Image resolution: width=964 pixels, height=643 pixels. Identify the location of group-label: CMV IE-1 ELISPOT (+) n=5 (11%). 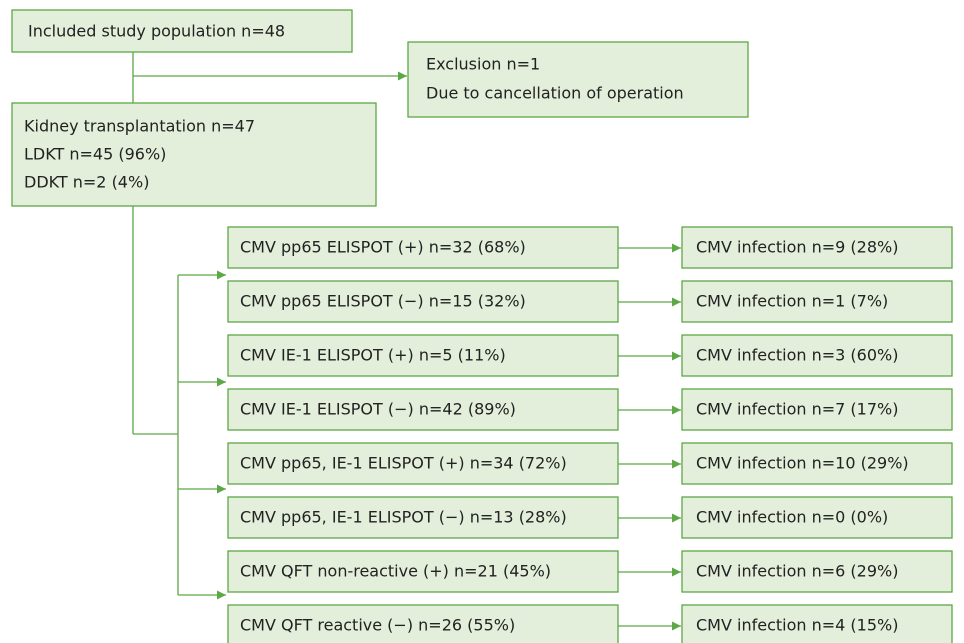
(373, 355).